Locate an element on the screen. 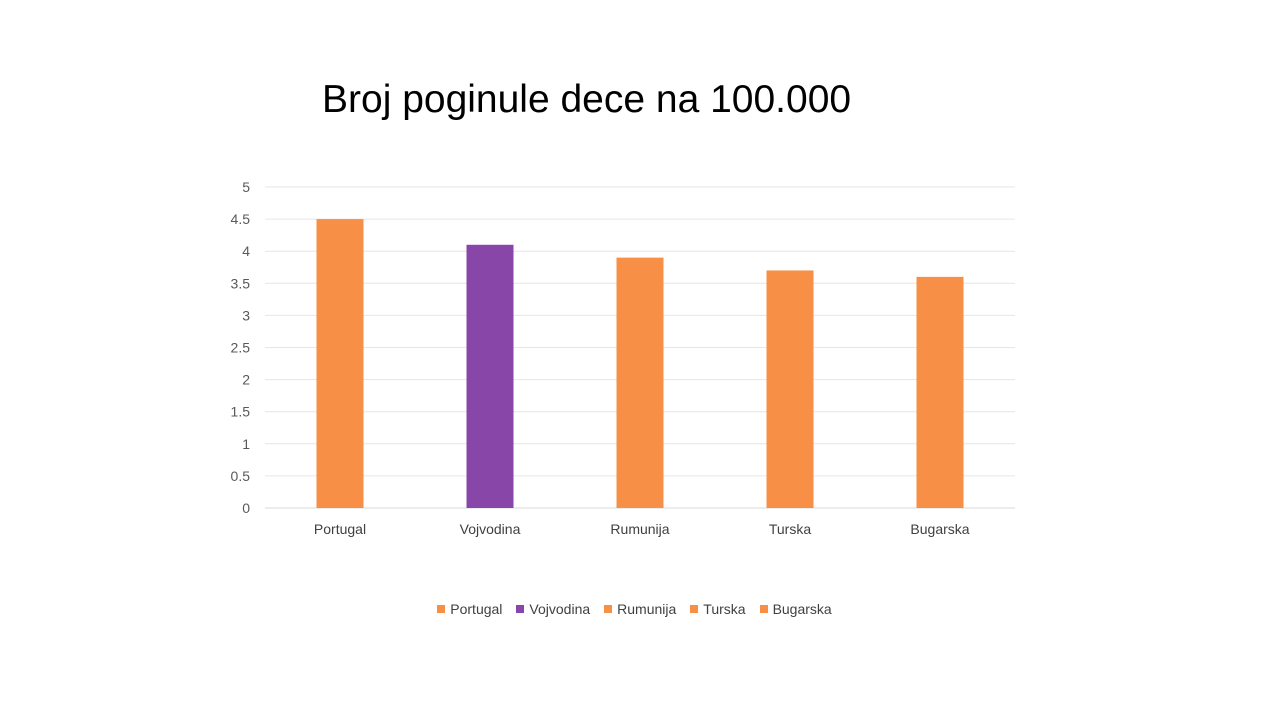 The height and width of the screenshot is (710, 1269). bar-portugal is located at coordinates (340, 363).